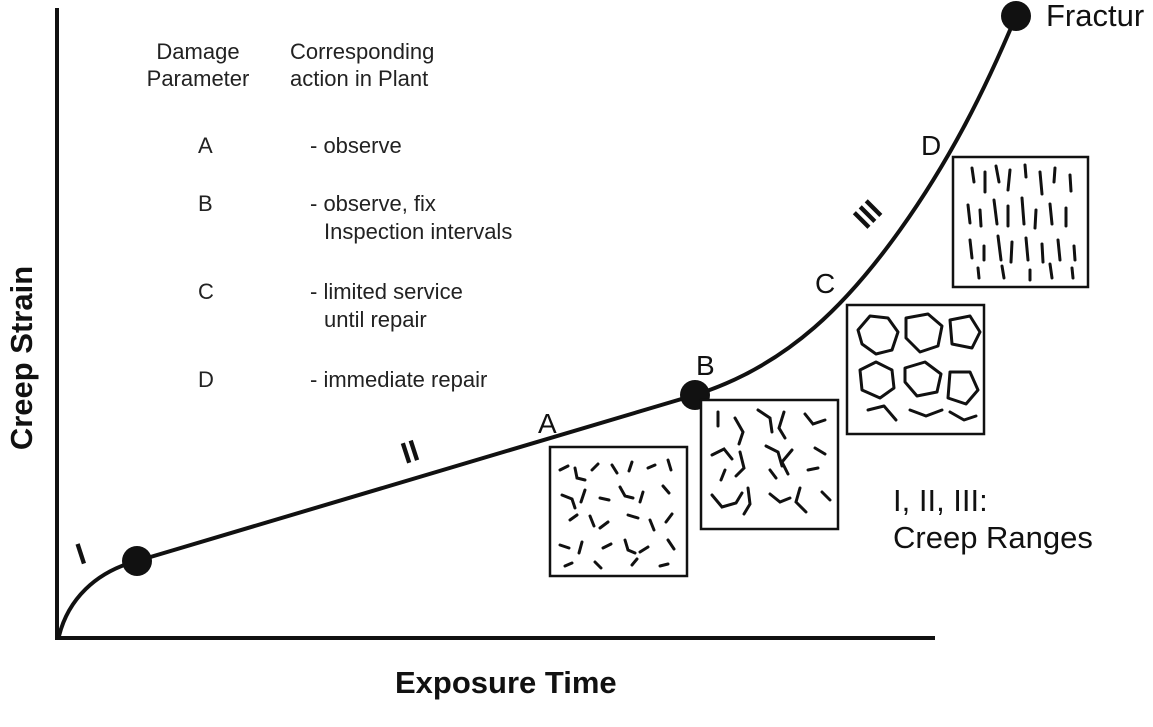 This screenshot has width=1153, height=727. I want to click on row-c-param: C, so click(206, 291).